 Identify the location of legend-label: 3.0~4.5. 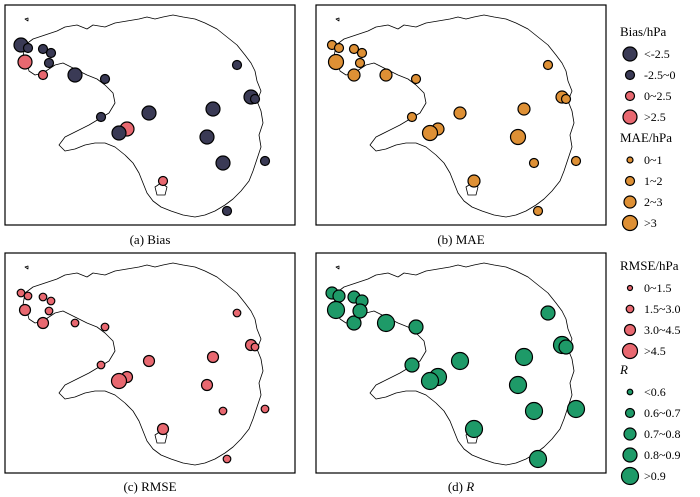
(662, 330).